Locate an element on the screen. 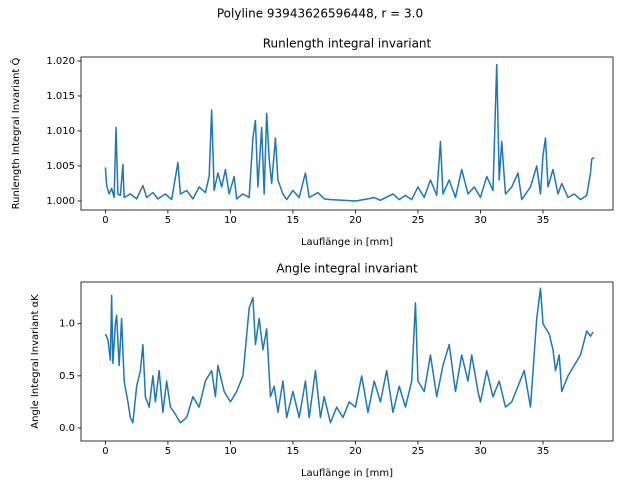  y-tick-label: 1.0 is located at coordinates (67, 324).